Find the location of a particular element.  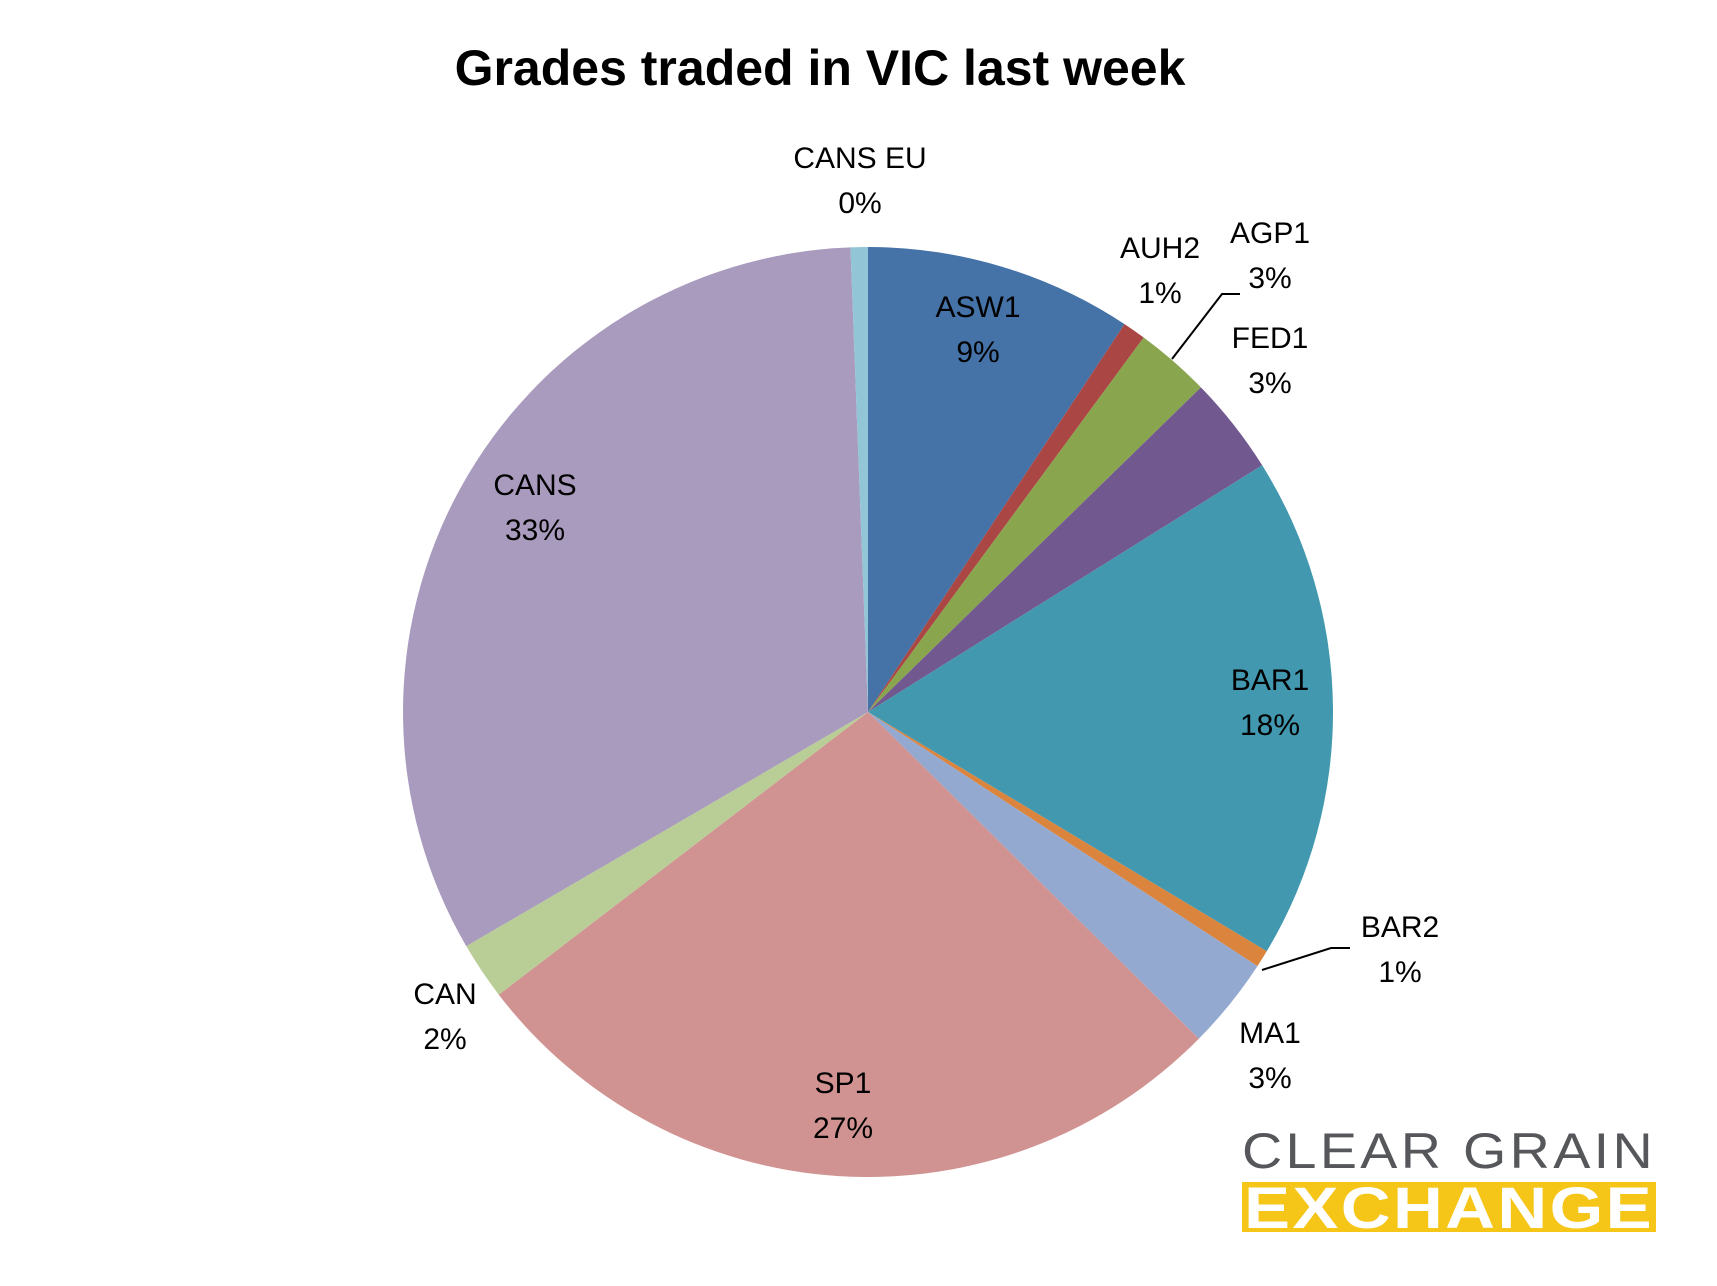

logo-line2: EXCHANGE is located at coordinates (1449, 1208).